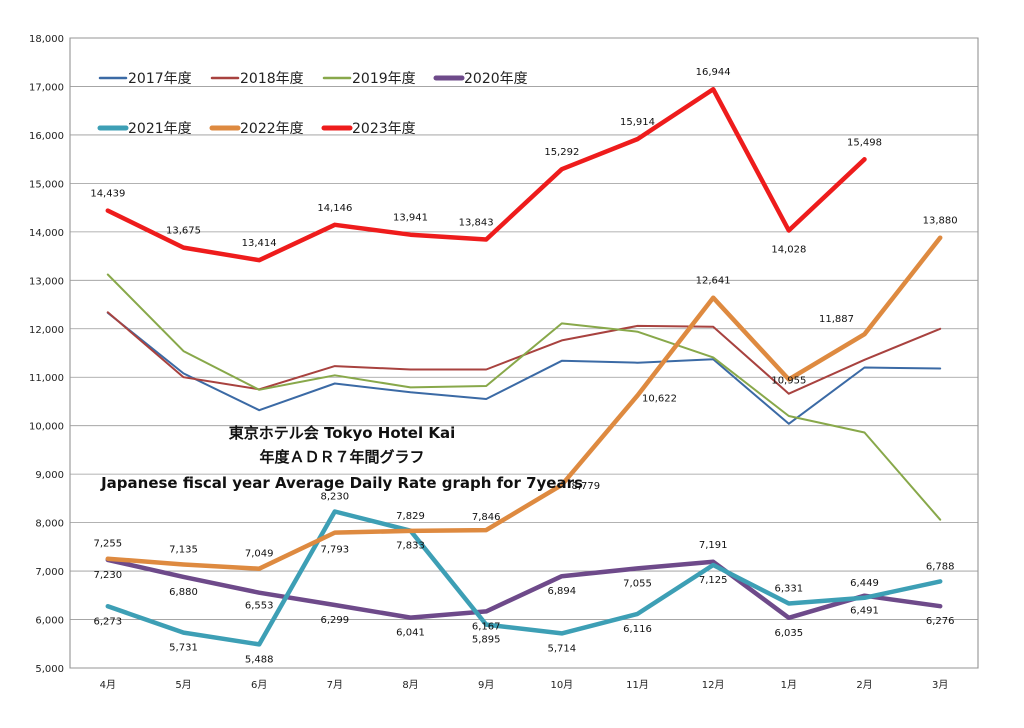 The height and width of the screenshot is (728, 1024). What do you see at coordinates (160, 129) in the screenshot?
I see `legend-label: 2021年度` at bounding box center [160, 129].